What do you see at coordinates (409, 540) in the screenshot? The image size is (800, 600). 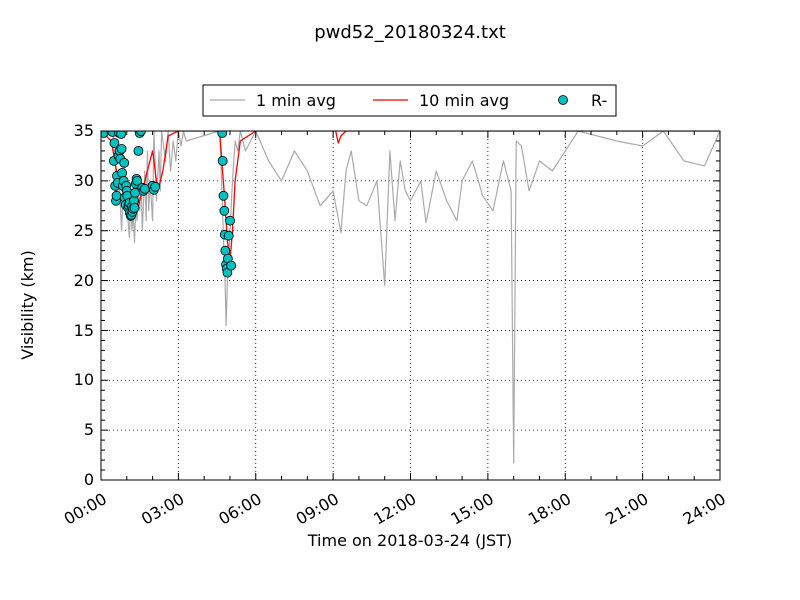 I see `x-axis-label: Time on 2018-03-24 (JST)` at bounding box center [409, 540].